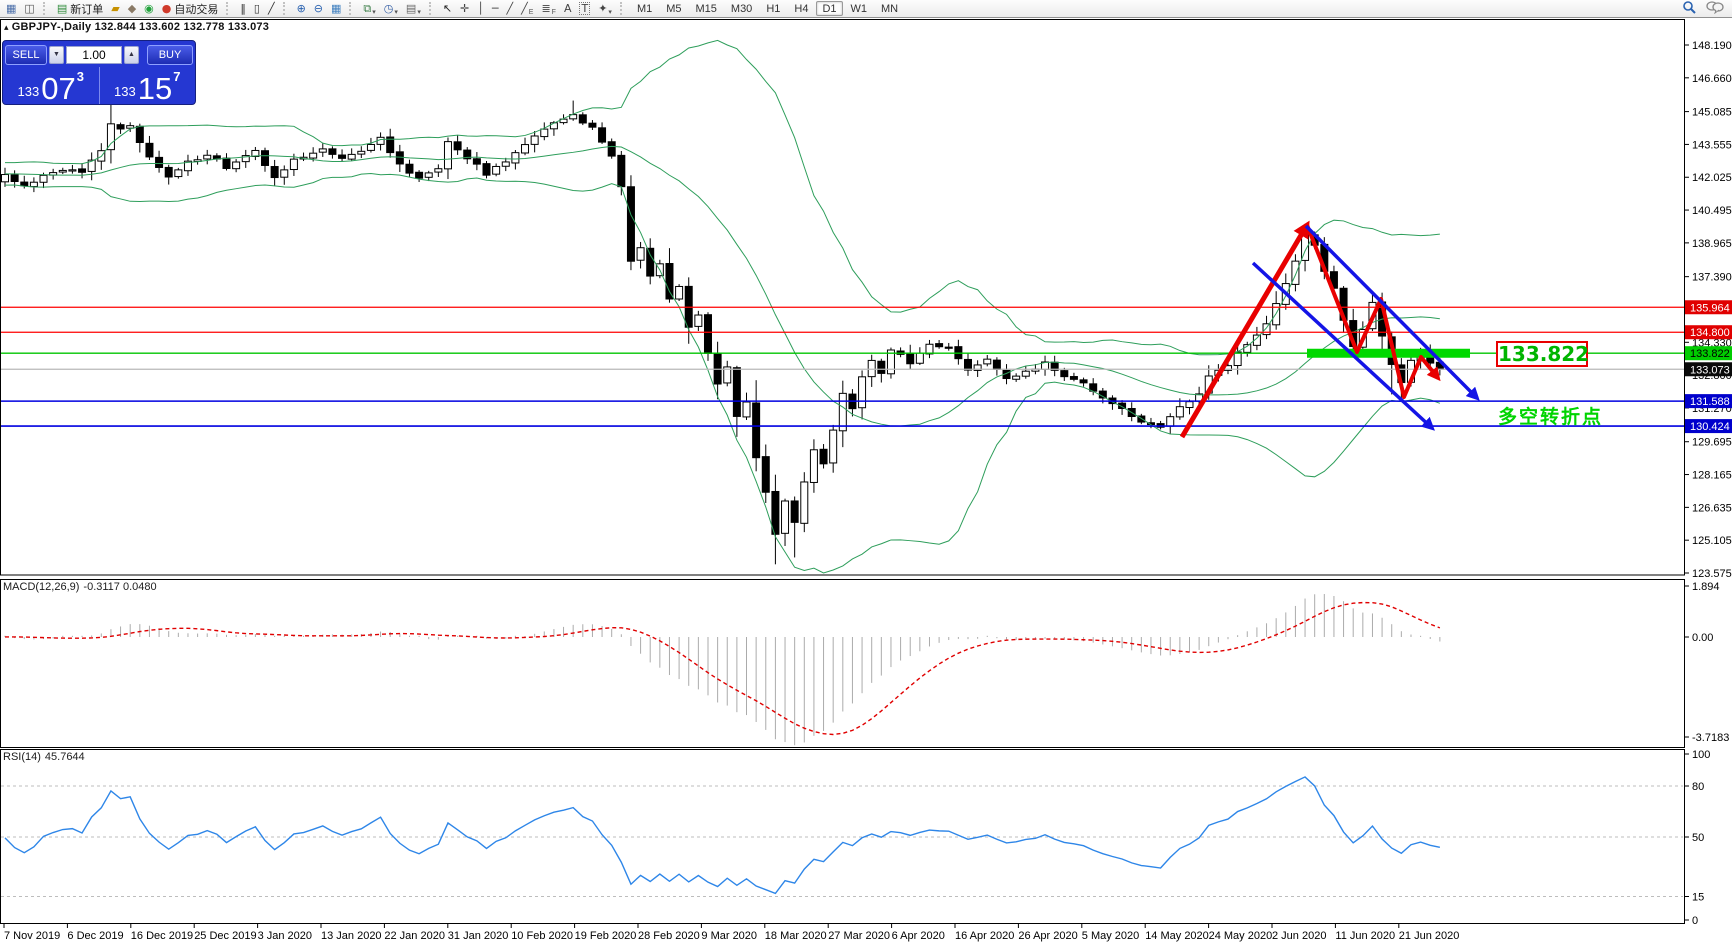 Image resolution: width=1732 pixels, height=944 pixels. I want to click on svg-text: 19 Feb 2020, so click(606, 936).